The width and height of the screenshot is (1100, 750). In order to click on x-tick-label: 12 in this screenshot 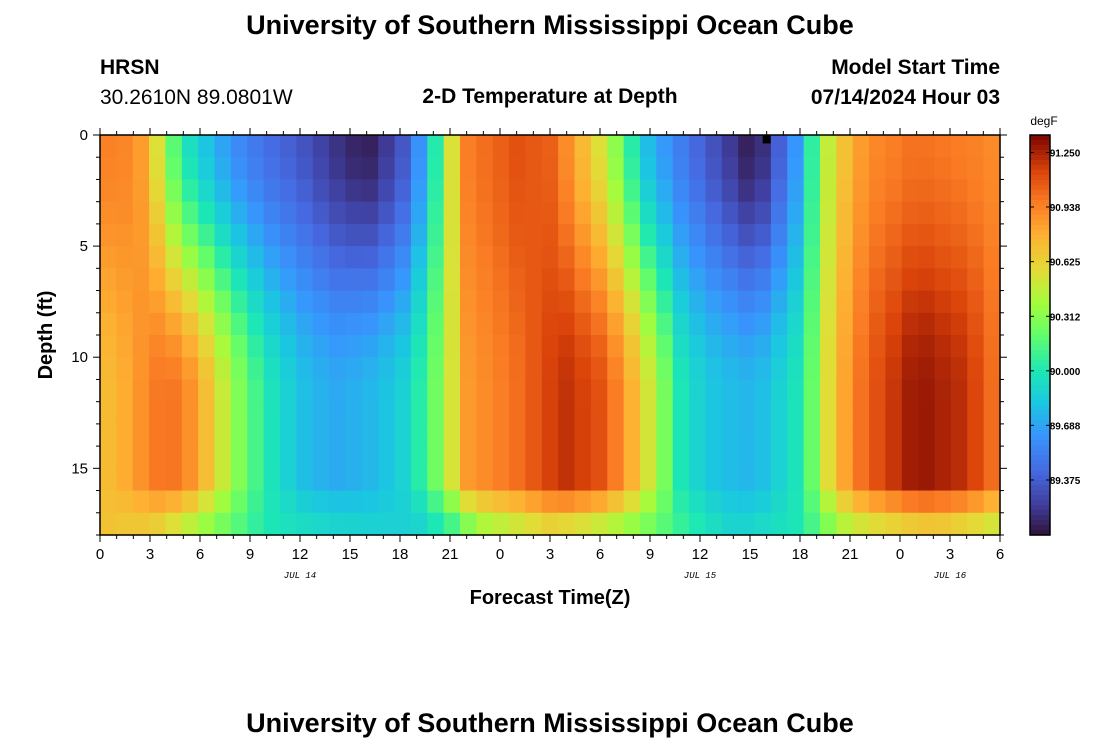, I will do `click(300, 554)`.